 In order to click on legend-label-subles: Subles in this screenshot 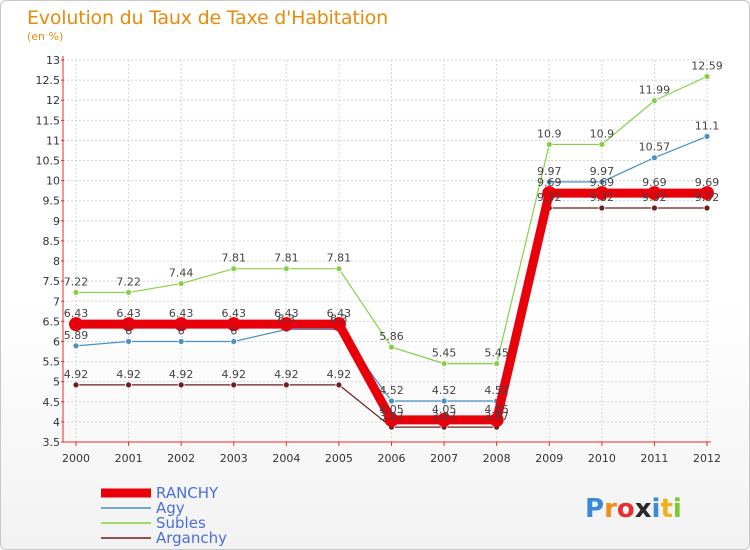, I will do `click(181, 523)`.